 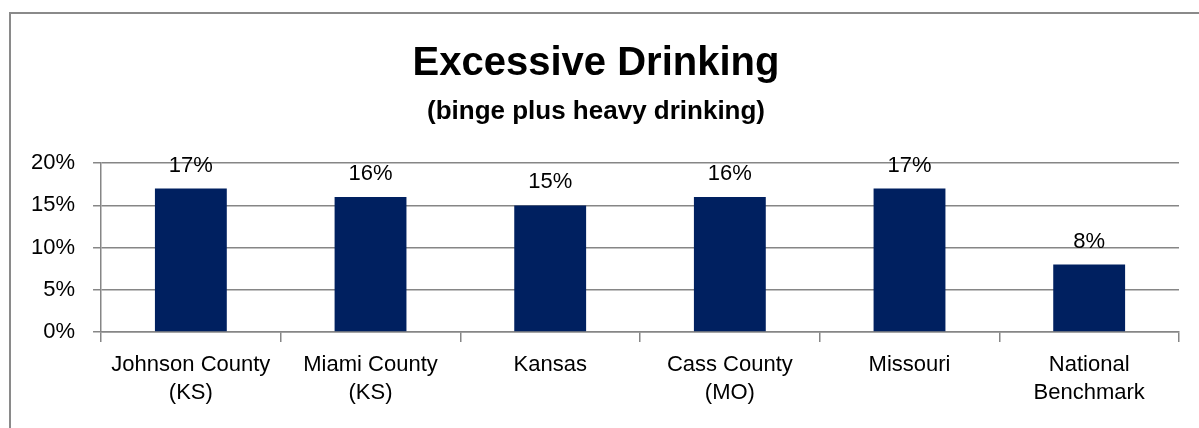 What do you see at coordinates (550, 364) in the screenshot?
I see `x-tick-label: Kansas` at bounding box center [550, 364].